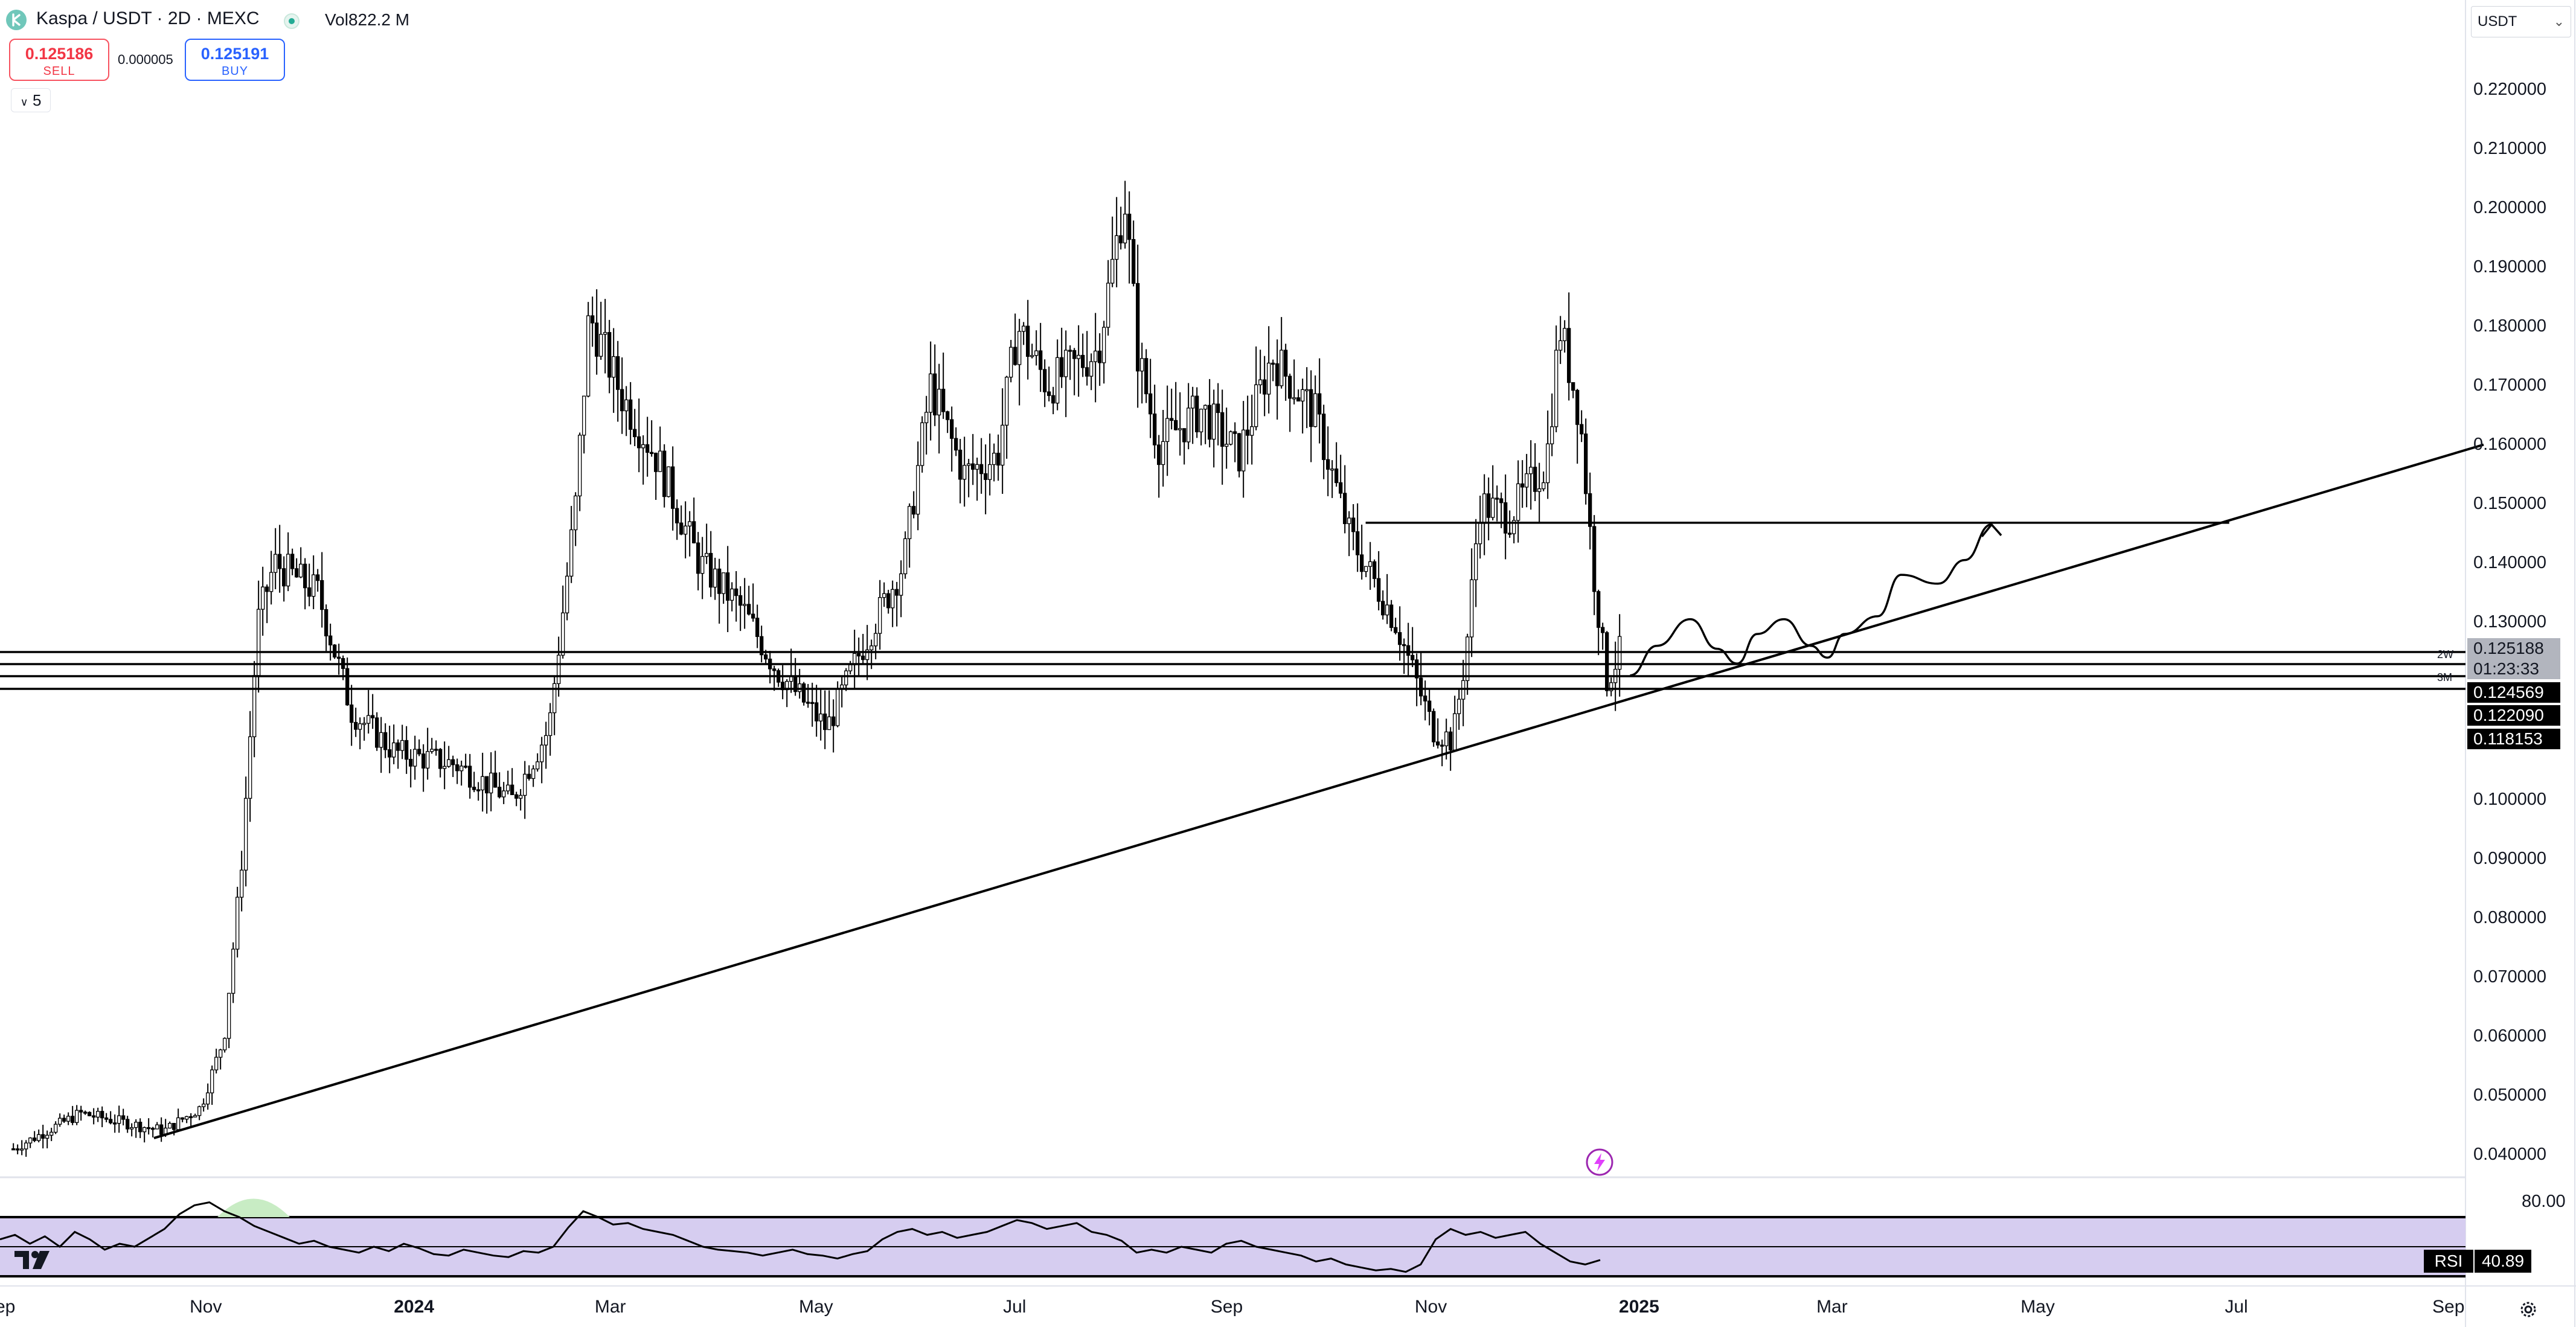 This screenshot has width=2576, height=1327. Describe the element at coordinates (1811, 600) in the screenshot. I see `projection-path` at that location.